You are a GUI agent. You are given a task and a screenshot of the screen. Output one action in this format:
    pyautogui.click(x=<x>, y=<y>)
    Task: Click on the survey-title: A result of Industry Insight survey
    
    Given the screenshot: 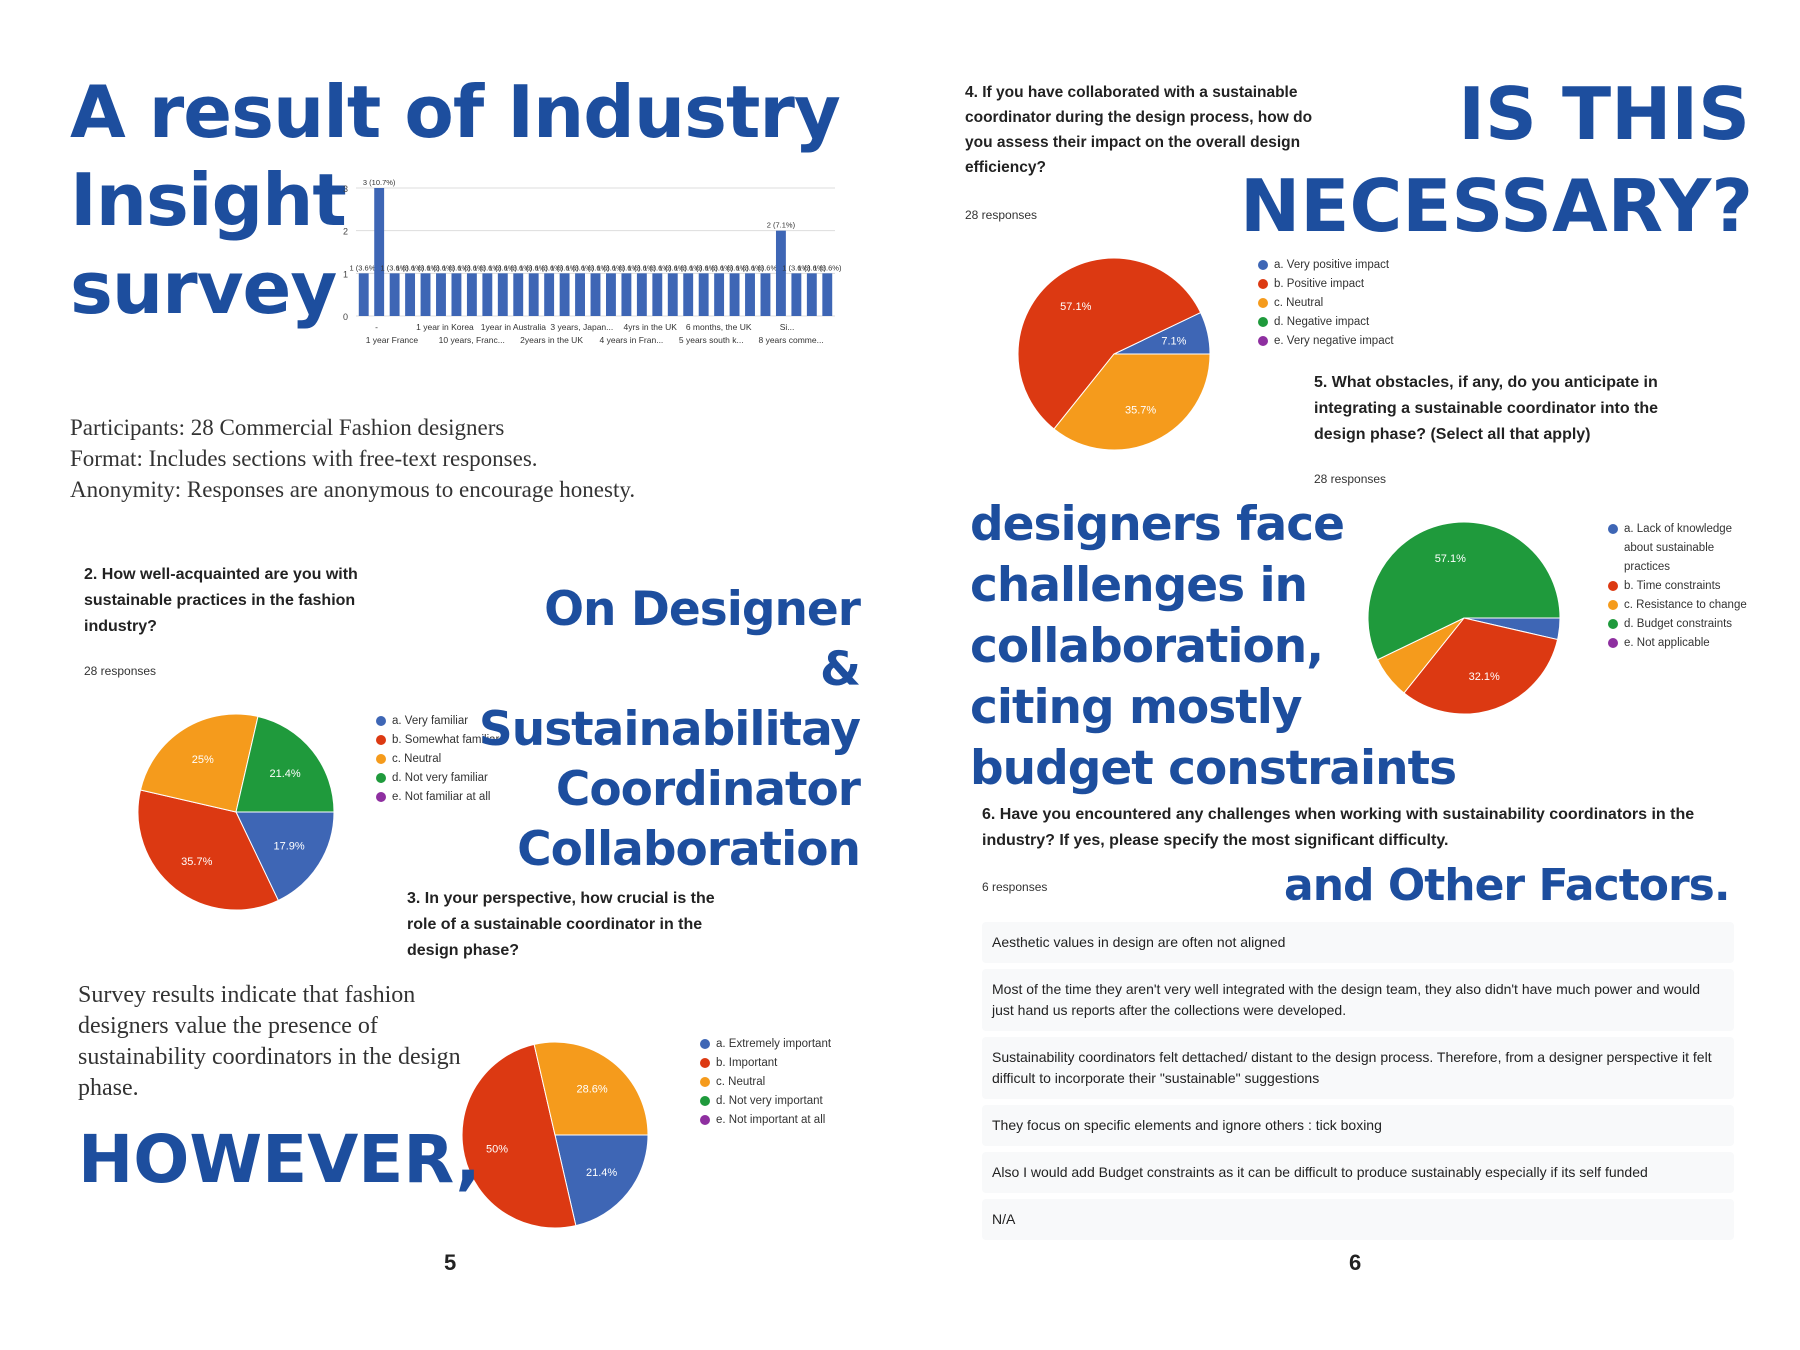 What is the action you would take?
    pyautogui.click(x=455, y=200)
    